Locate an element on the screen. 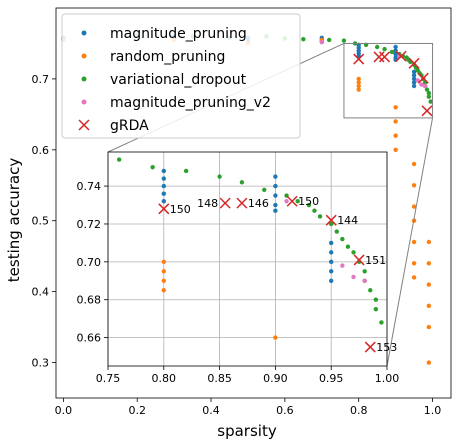  x-tick-label: 0.6 is located at coordinates (285, 410).